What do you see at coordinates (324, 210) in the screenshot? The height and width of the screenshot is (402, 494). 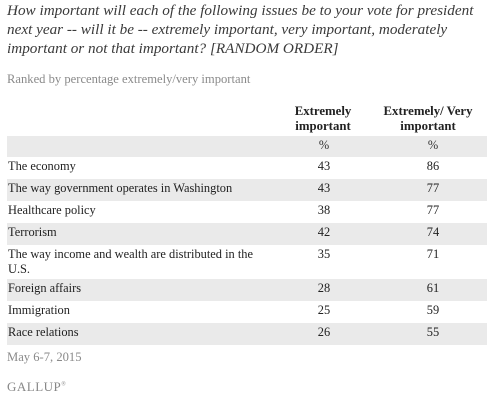 I see `extremely-value: 38` at bounding box center [324, 210].